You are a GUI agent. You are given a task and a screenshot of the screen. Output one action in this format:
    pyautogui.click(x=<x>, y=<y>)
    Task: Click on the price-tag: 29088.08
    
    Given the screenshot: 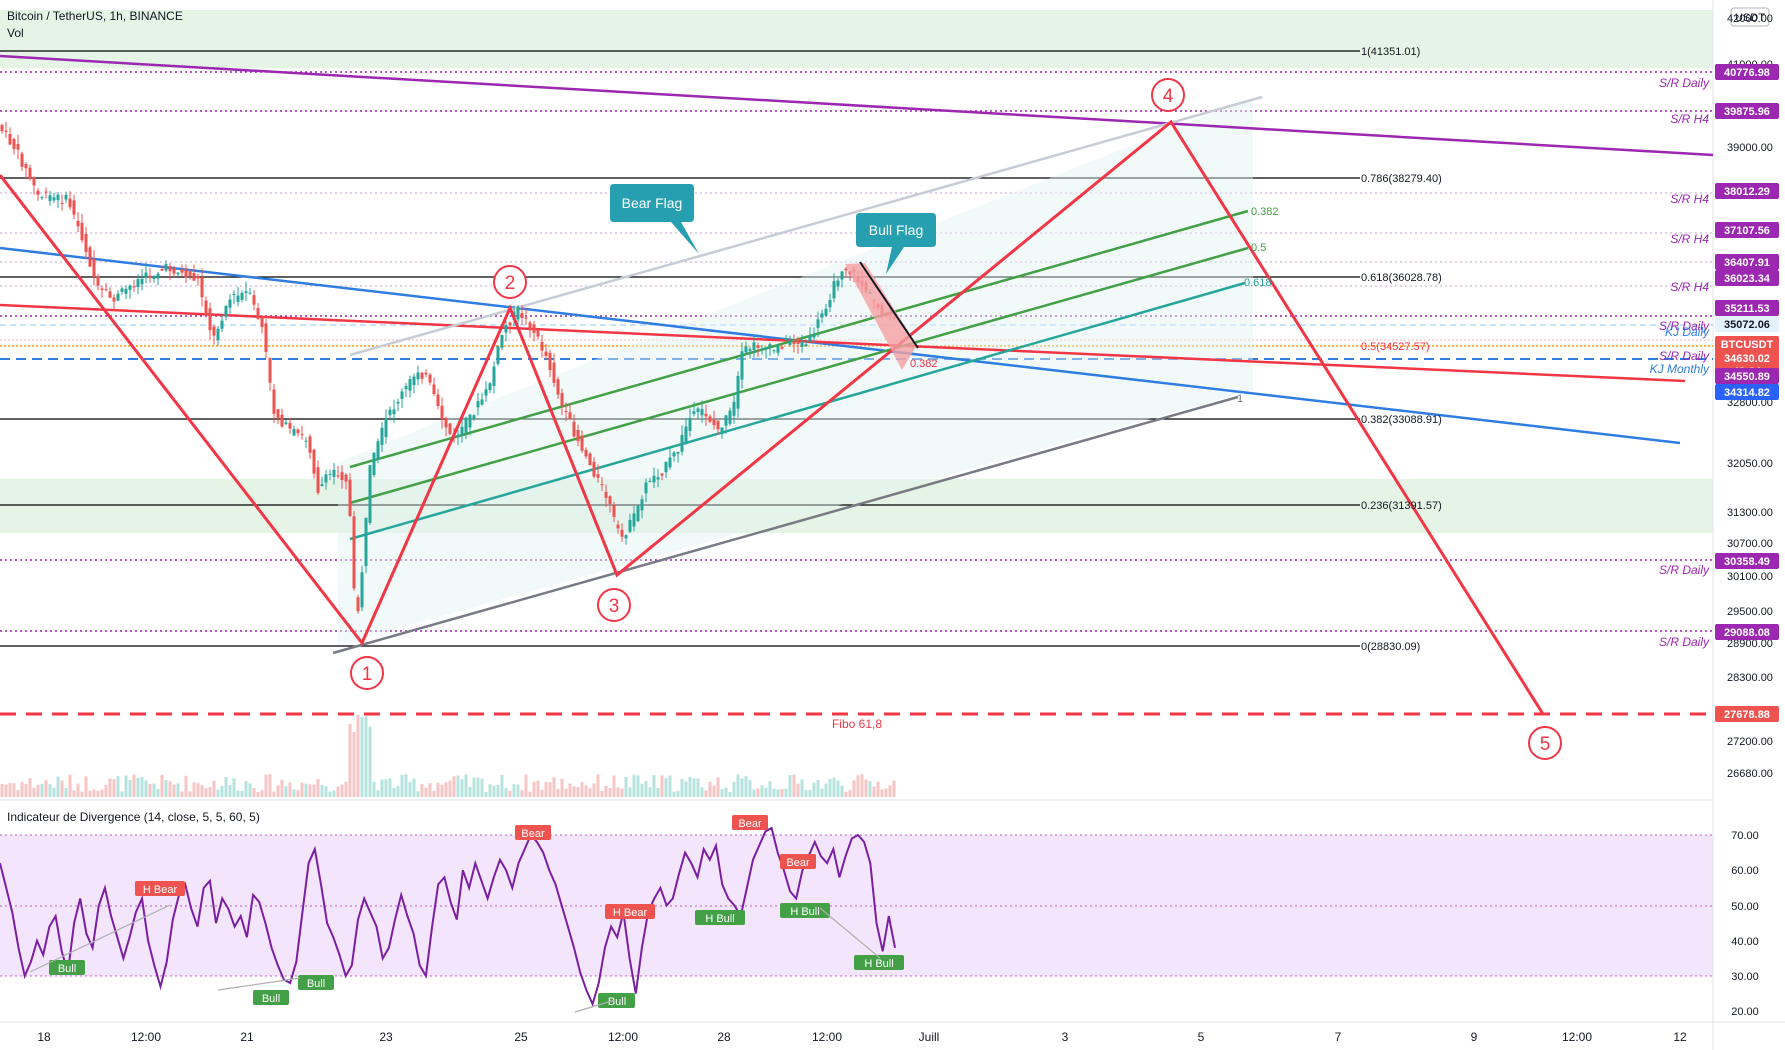 What is the action you would take?
    pyautogui.click(x=1747, y=632)
    